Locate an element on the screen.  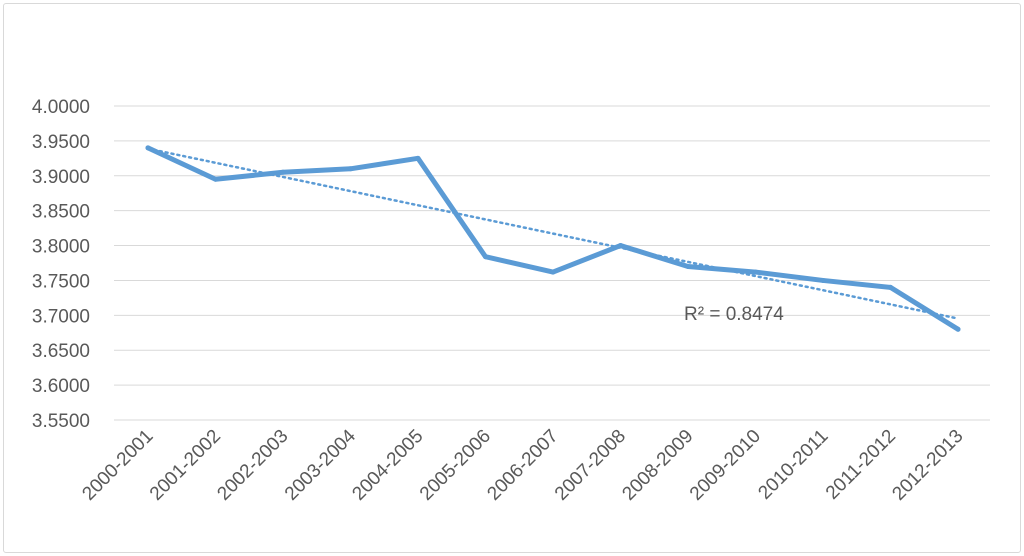
x-tick-label: 2006-2007 is located at coordinates (522, 465).